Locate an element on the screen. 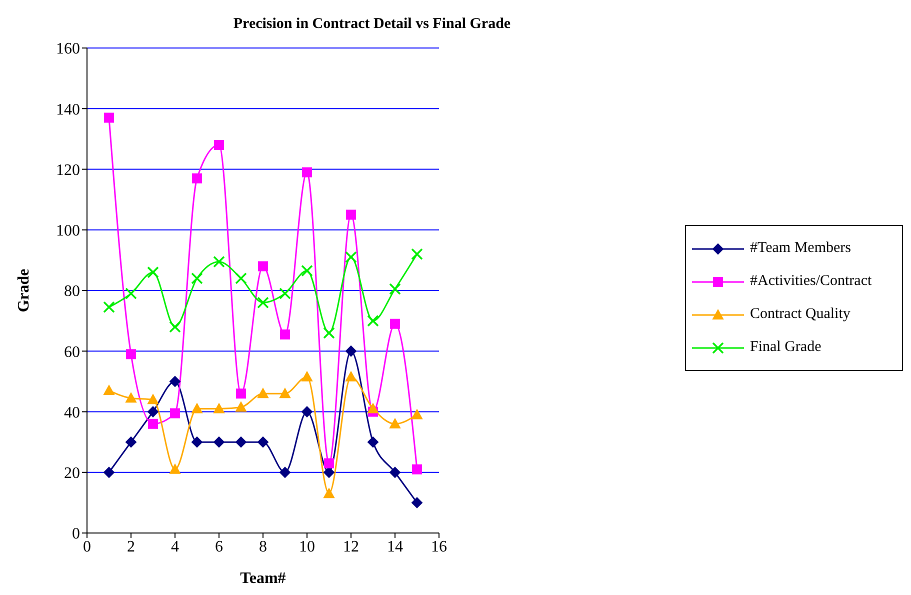  chart-title: Precision in Contract Detail vs Final Grade is located at coordinates (372, 24).